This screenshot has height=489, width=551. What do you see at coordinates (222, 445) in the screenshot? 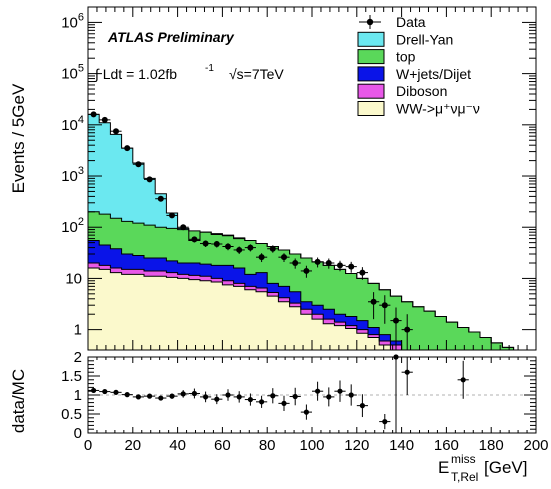
I see `x-tick-label: 60` at bounding box center [222, 445].